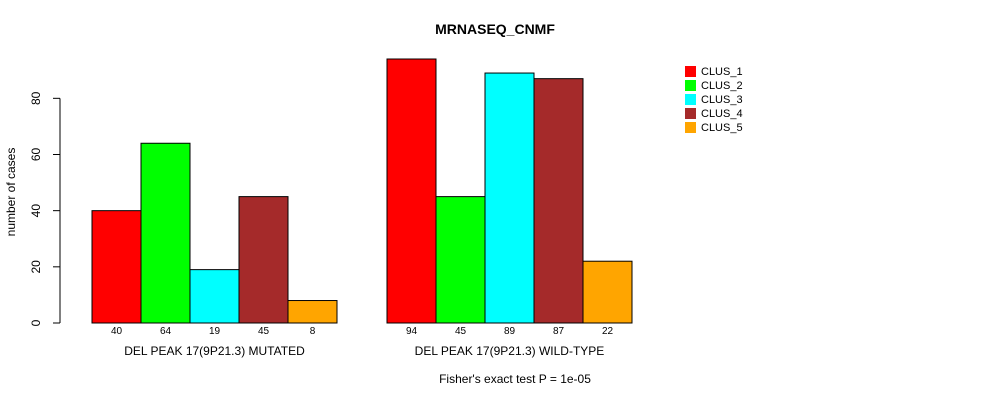  Describe the element at coordinates (722, 114) in the screenshot. I see `legend-label-clus-4: CLUS_4` at that location.